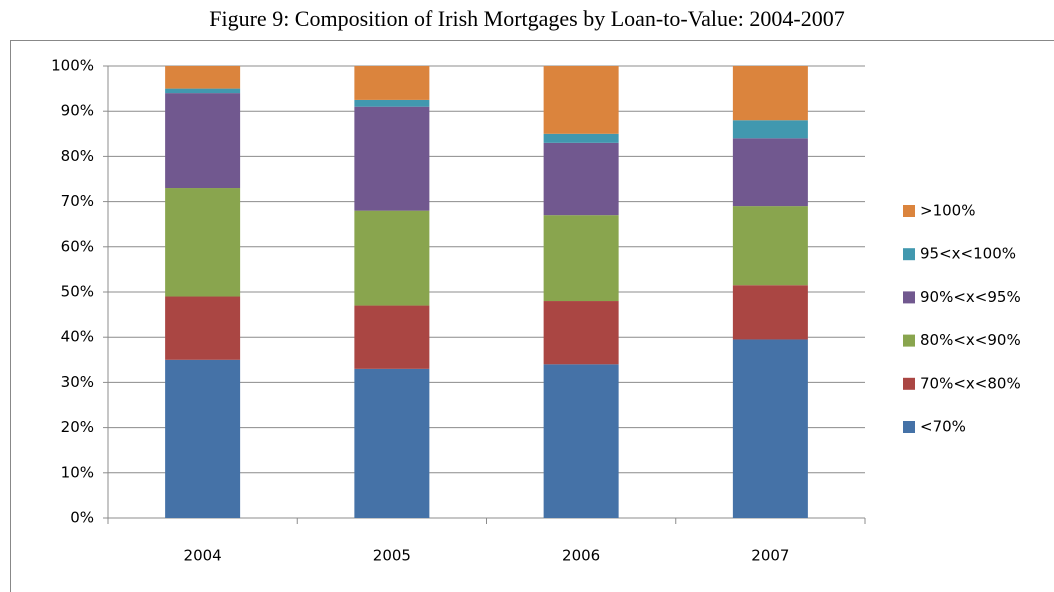  Describe the element at coordinates (77, 111) in the screenshot. I see `y-tick-label: 90%` at that location.